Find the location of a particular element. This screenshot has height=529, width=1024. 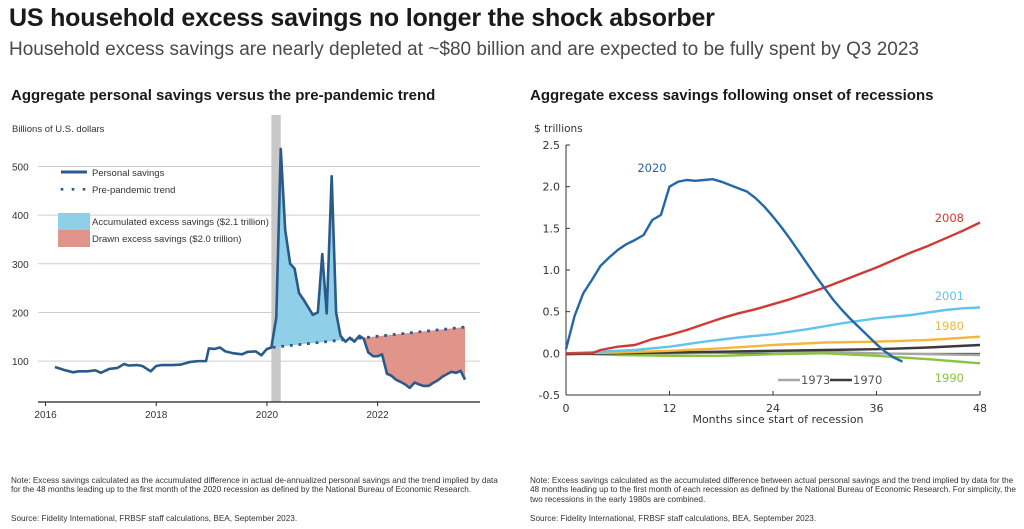

series-label-2008: 2008 is located at coordinates (949, 218).